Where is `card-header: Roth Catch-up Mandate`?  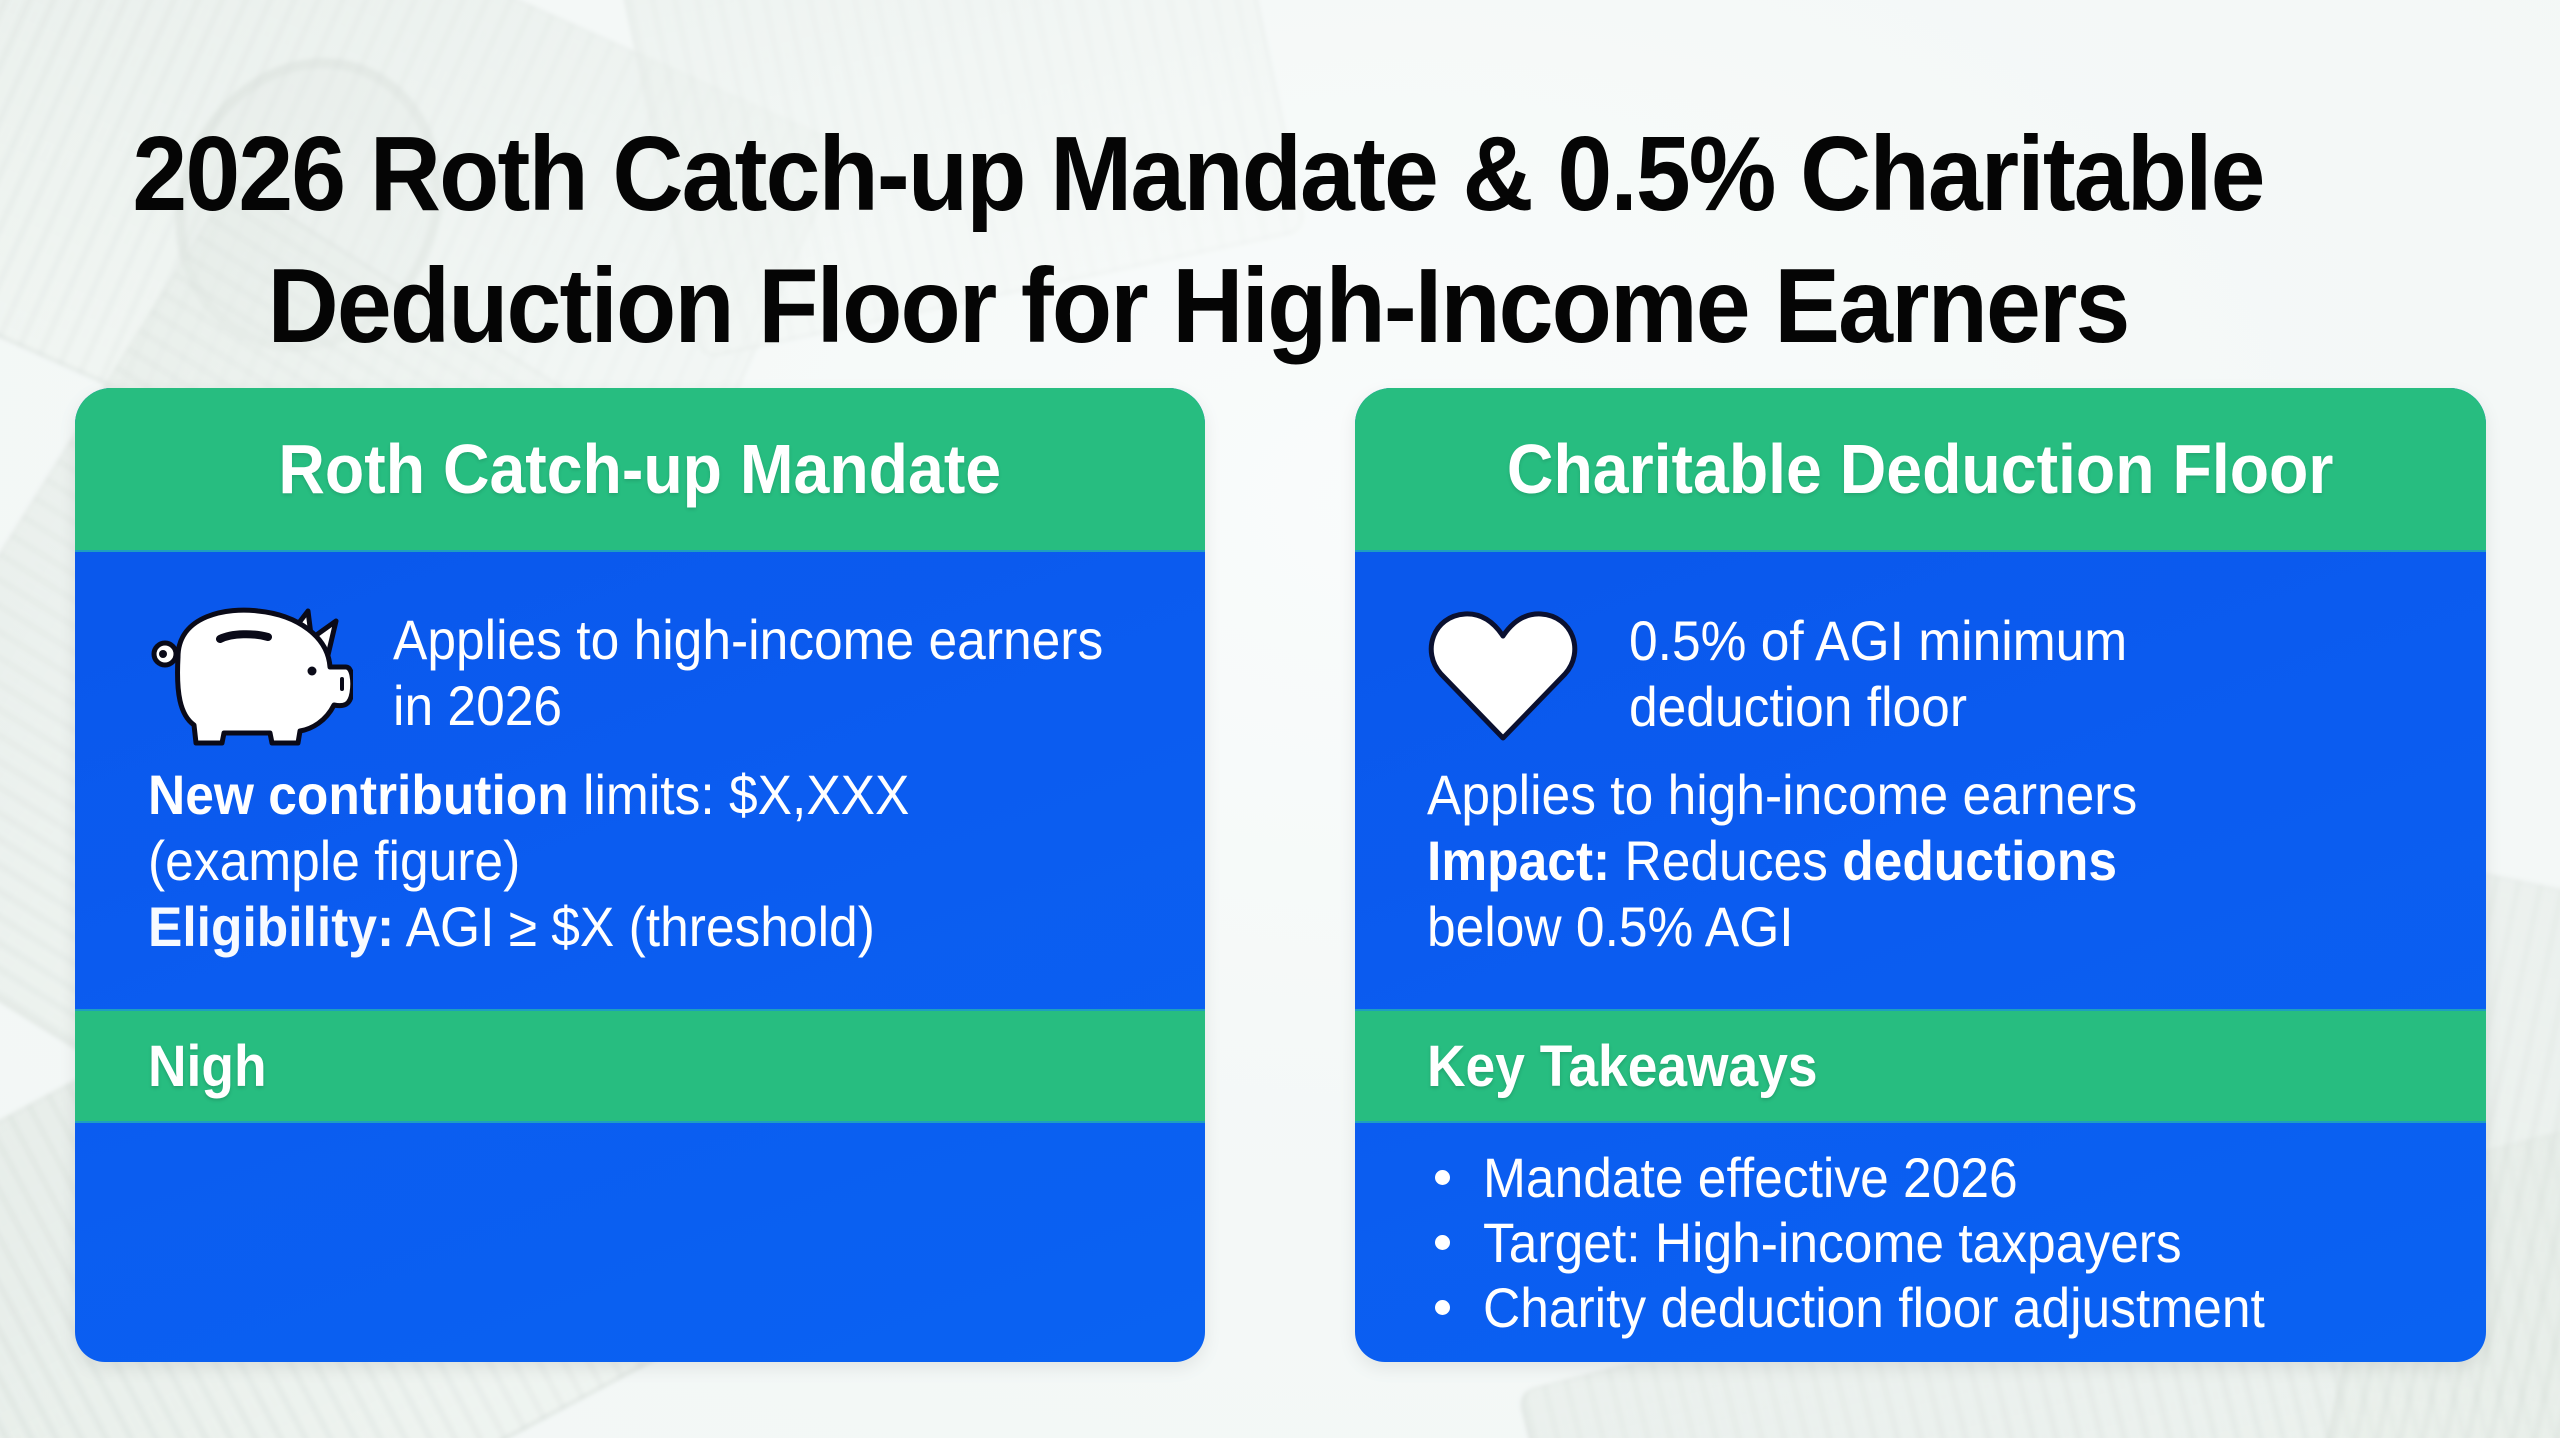
card-header: Roth Catch-up Mandate is located at coordinates (640, 470).